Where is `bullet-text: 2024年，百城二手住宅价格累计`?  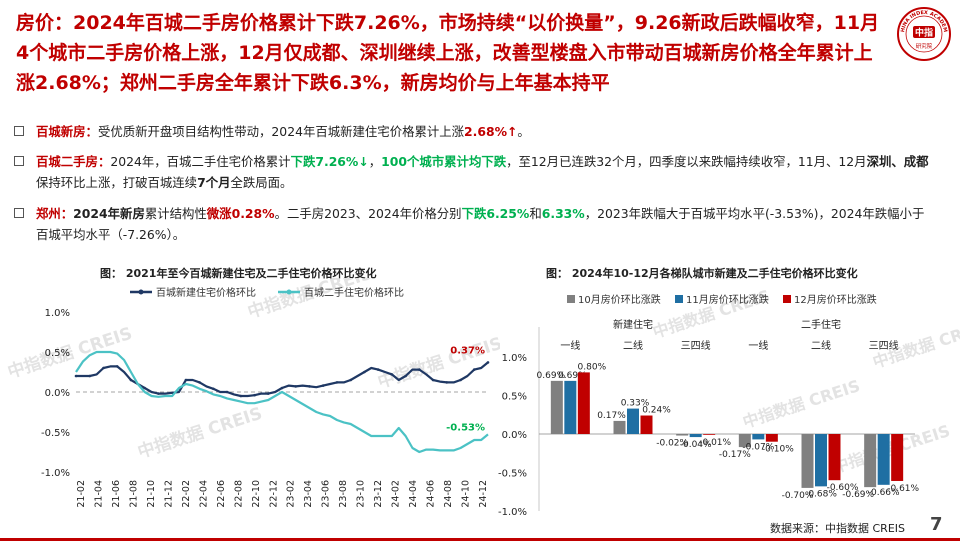
bullet-text: 2024年，百城二手住宅价格累计 is located at coordinates (200, 161).